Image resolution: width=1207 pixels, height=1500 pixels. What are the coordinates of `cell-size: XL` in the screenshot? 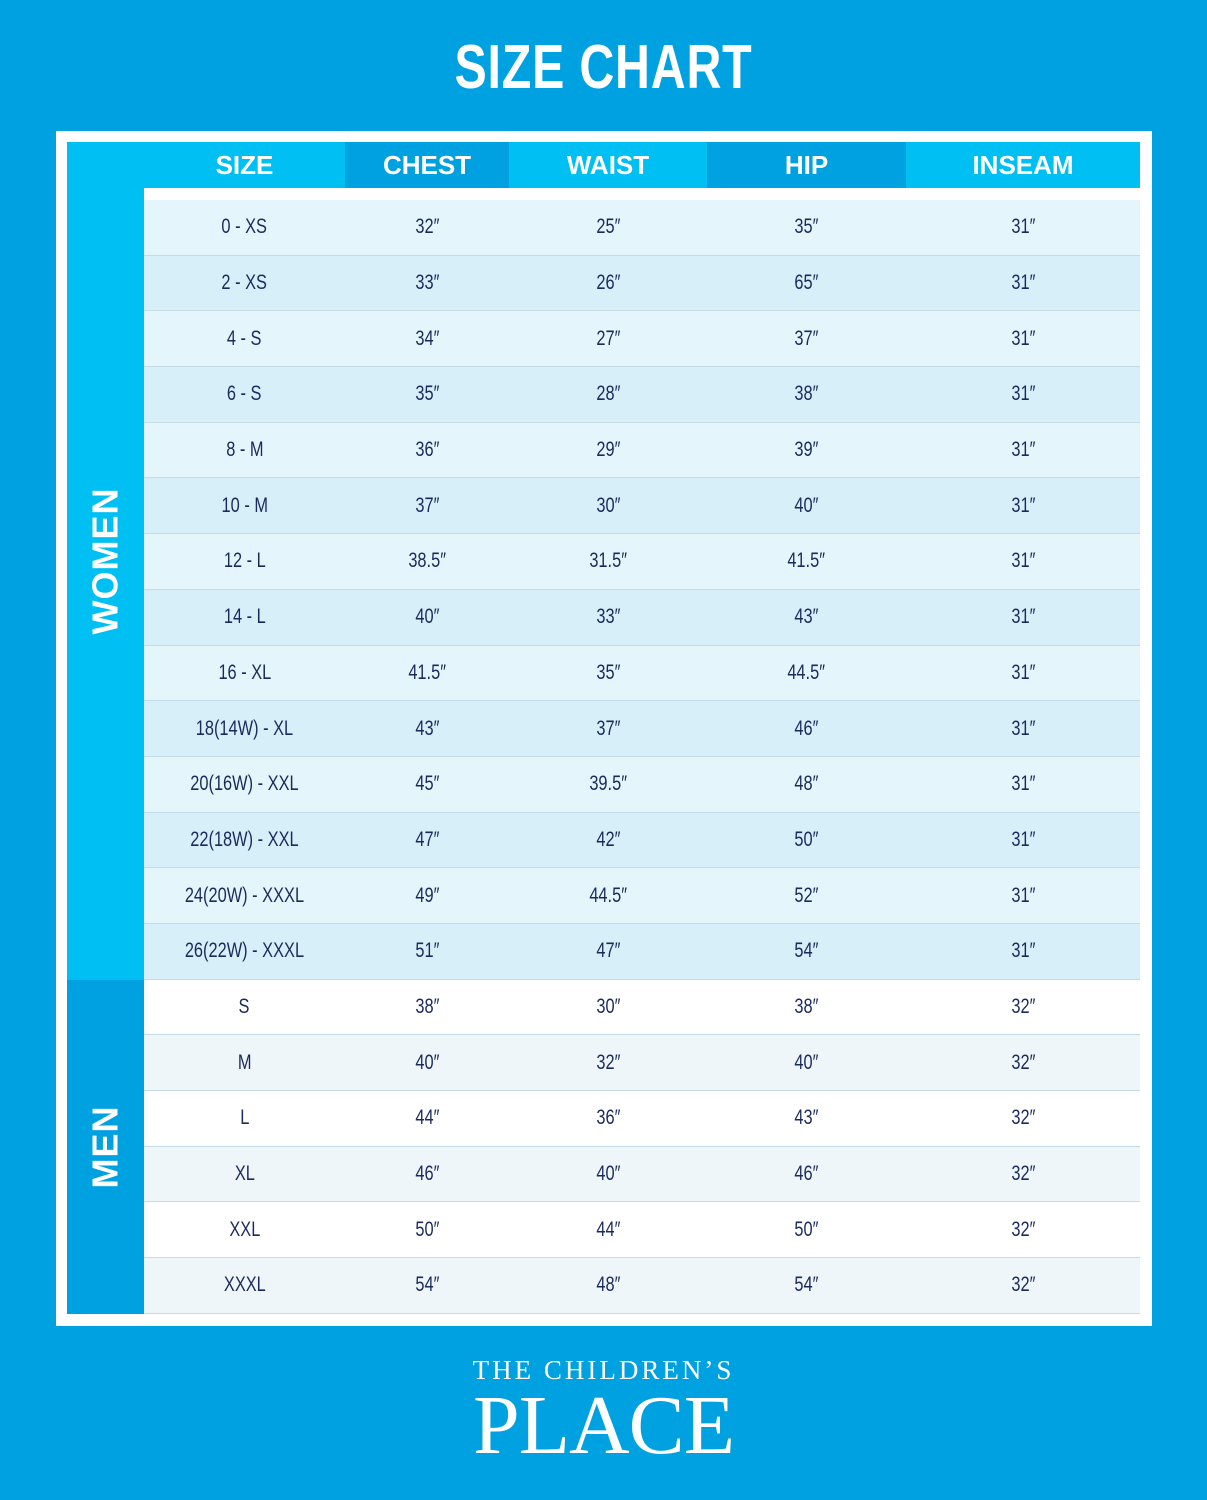 It's located at (244, 1174).